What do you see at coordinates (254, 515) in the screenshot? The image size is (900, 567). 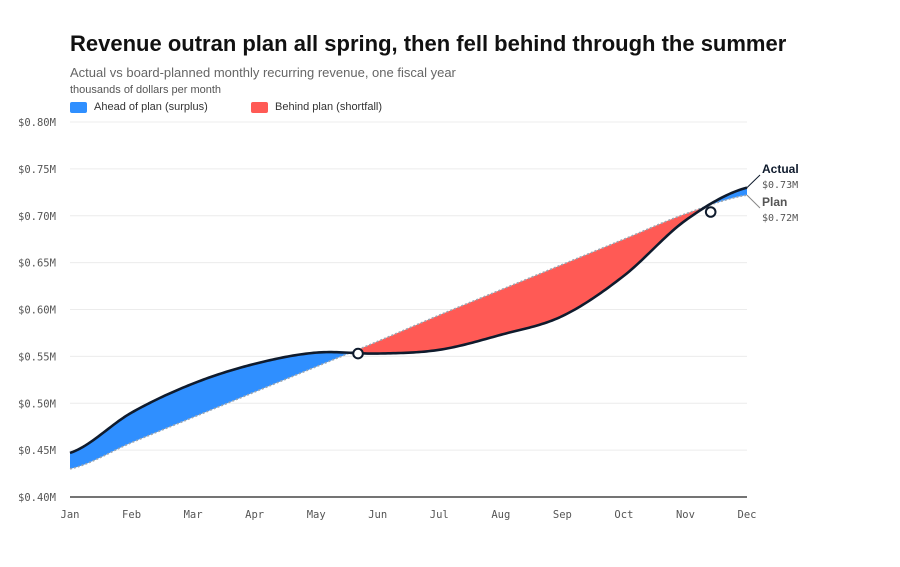 I see `x-tick-label: Apr` at bounding box center [254, 515].